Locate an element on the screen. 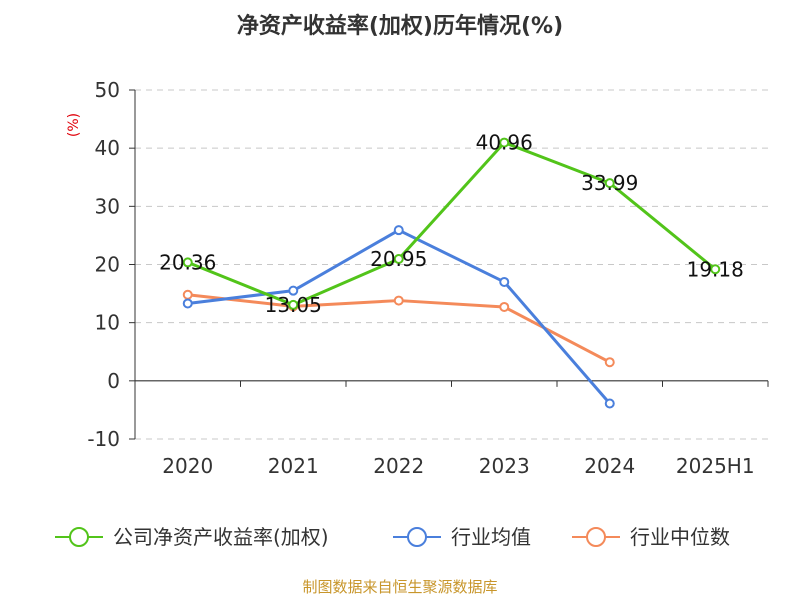 The height and width of the screenshot is (600, 800). y-tick-label: 20 is located at coordinates (107, 265).